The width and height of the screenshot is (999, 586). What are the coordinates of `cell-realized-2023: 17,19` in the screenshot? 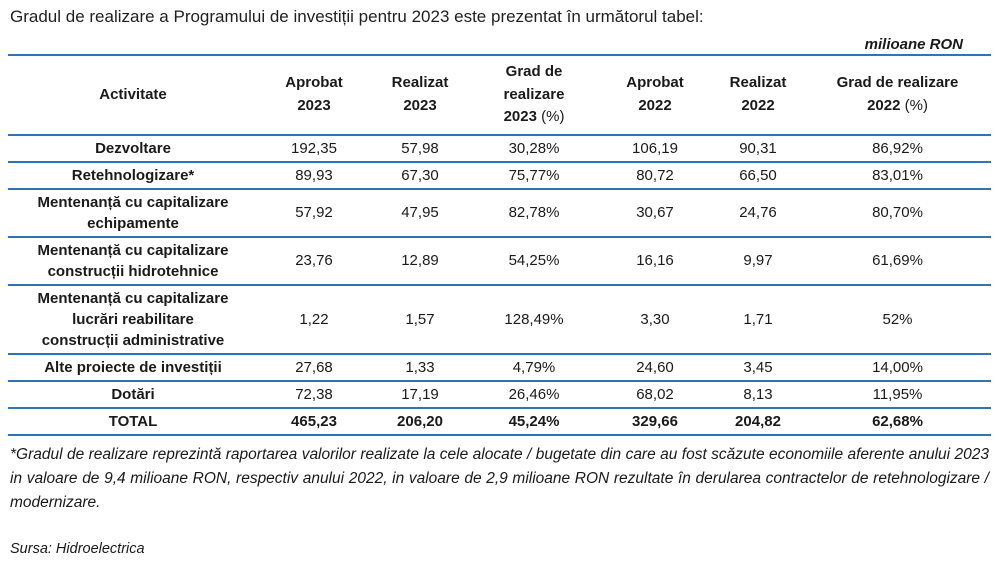 It's located at (420, 394).